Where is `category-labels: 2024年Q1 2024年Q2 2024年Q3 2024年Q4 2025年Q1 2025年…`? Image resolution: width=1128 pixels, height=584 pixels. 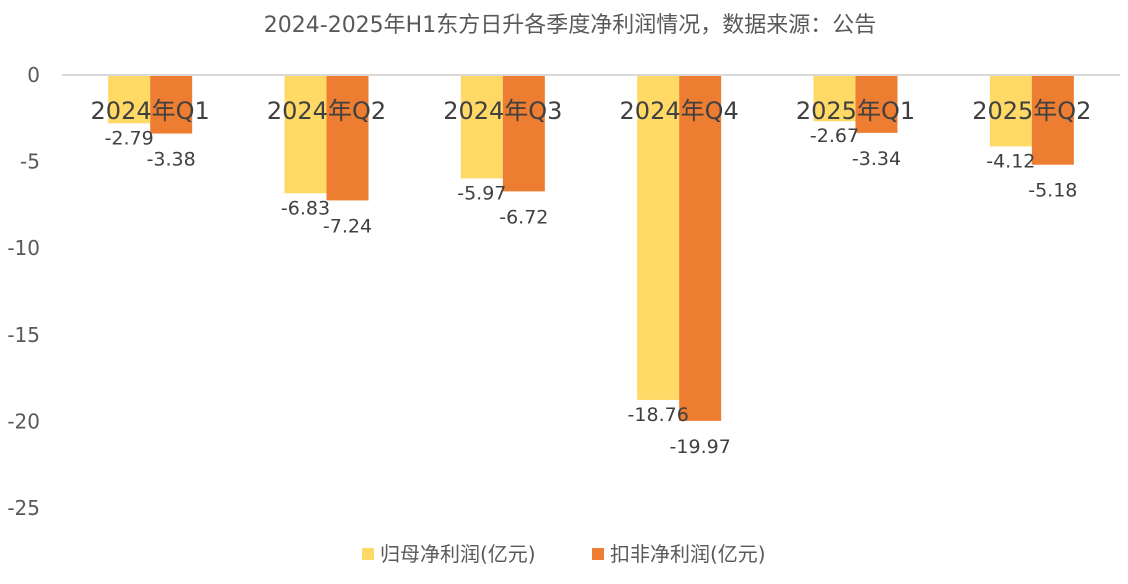
category-labels: 2024年Q1 2024年Q2 2024年Q3 2024年Q4 2025年Q1 2025年… is located at coordinates (591, 111).